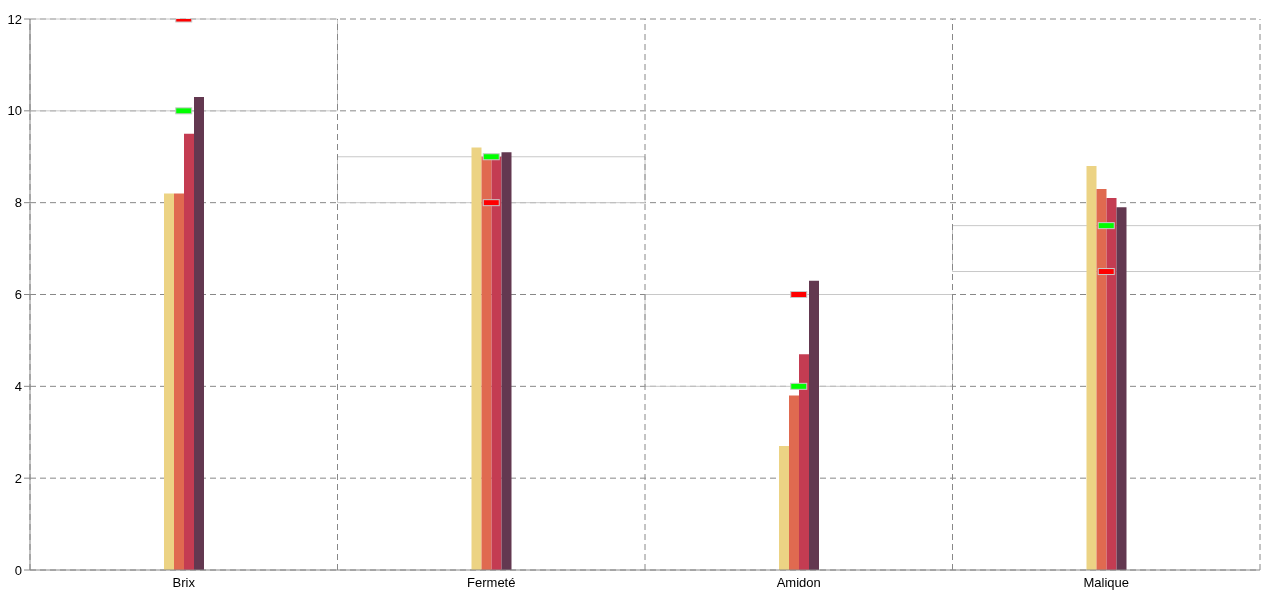  I want to click on y-tick-label: 12, so click(14, 19).